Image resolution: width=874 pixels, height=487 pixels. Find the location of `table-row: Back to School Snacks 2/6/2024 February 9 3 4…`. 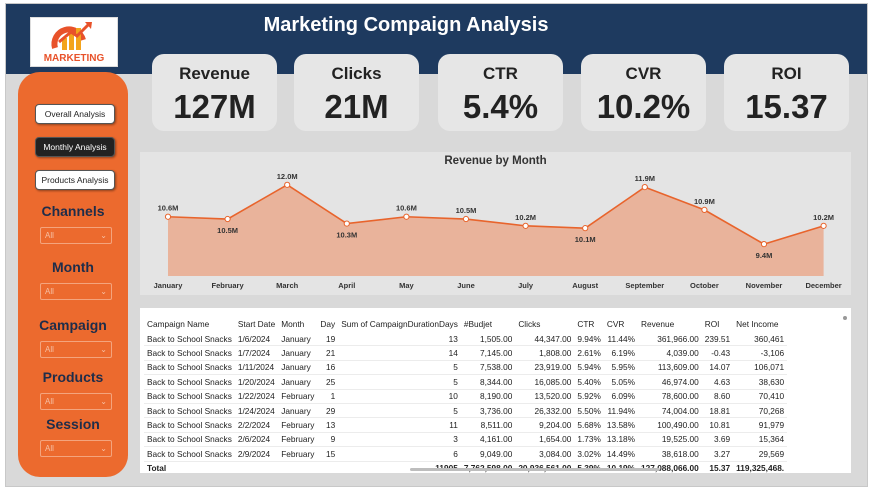

table-row: Back to School Snacks 2/6/2024 February 9 3 4… is located at coordinates (466, 440).